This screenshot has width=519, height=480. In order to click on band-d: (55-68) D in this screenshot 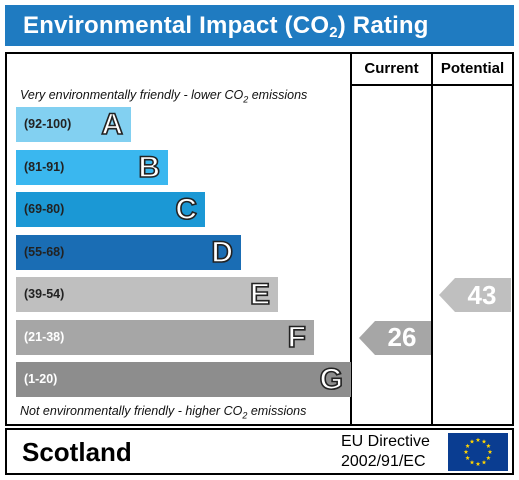, I will do `click(128, 252)`.